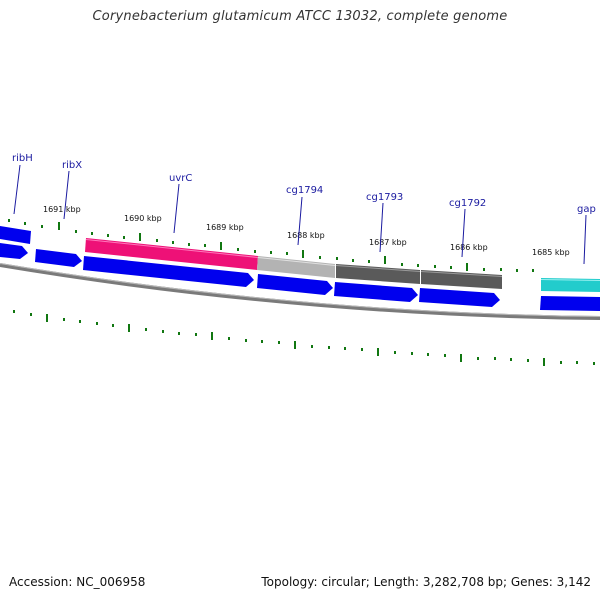 The height and width of the screenshot is (600, 600). I want to click on gene-label-cg1792: cg1792, so click(467, 203).